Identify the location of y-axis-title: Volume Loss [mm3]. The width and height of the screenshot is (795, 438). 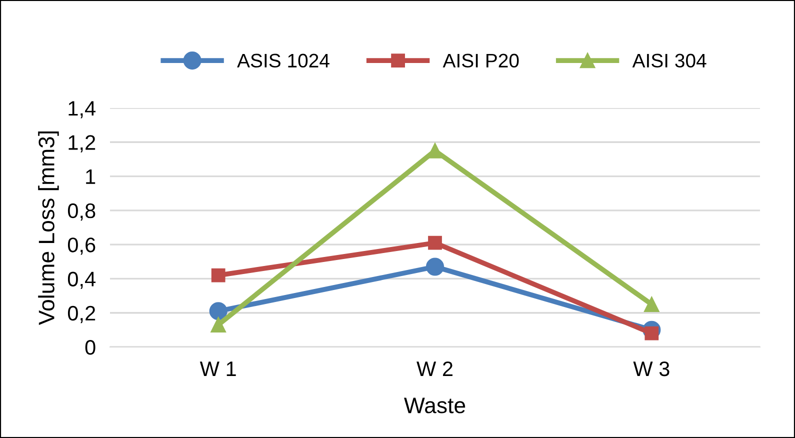
(48, 228).